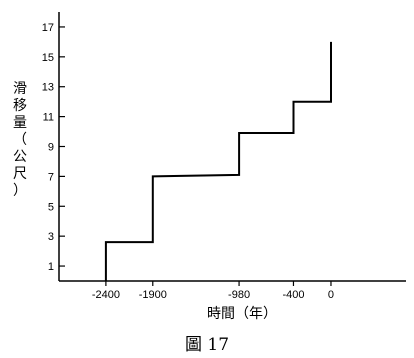 The width and height of the screenshot is (414, 358). Describe the element at coordinates (242, 314) in the screenshot. I see `x-axis-title: 時間（年）` at that location.